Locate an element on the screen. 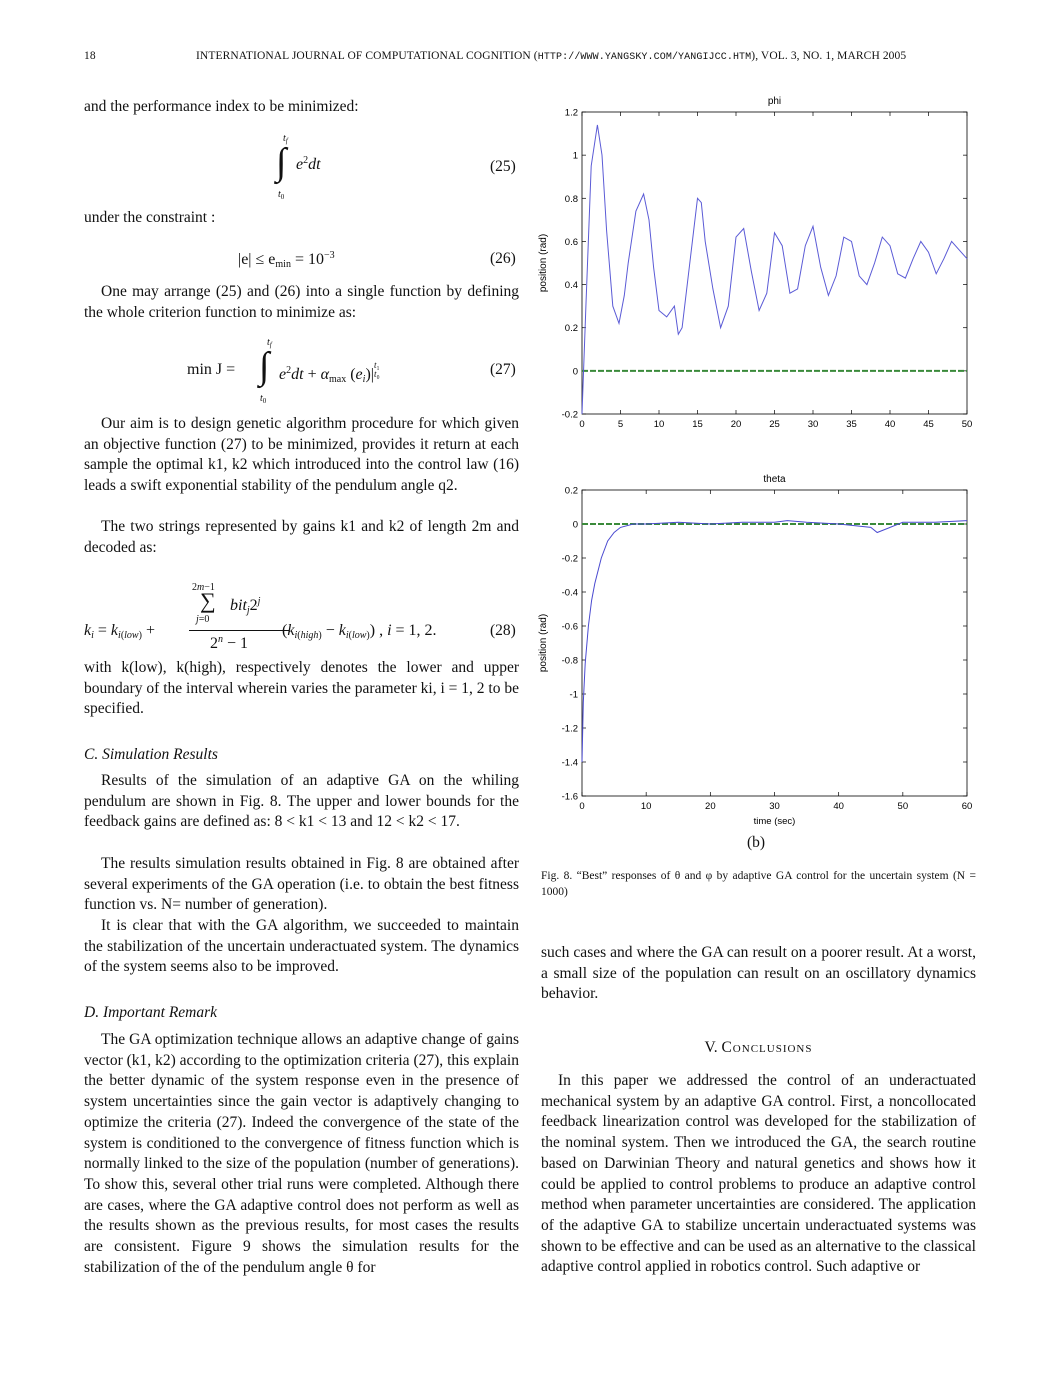 The height and width of the screenshot is (1373, 1061). equation-number-27: (27) is located at coordinates (503, 369).